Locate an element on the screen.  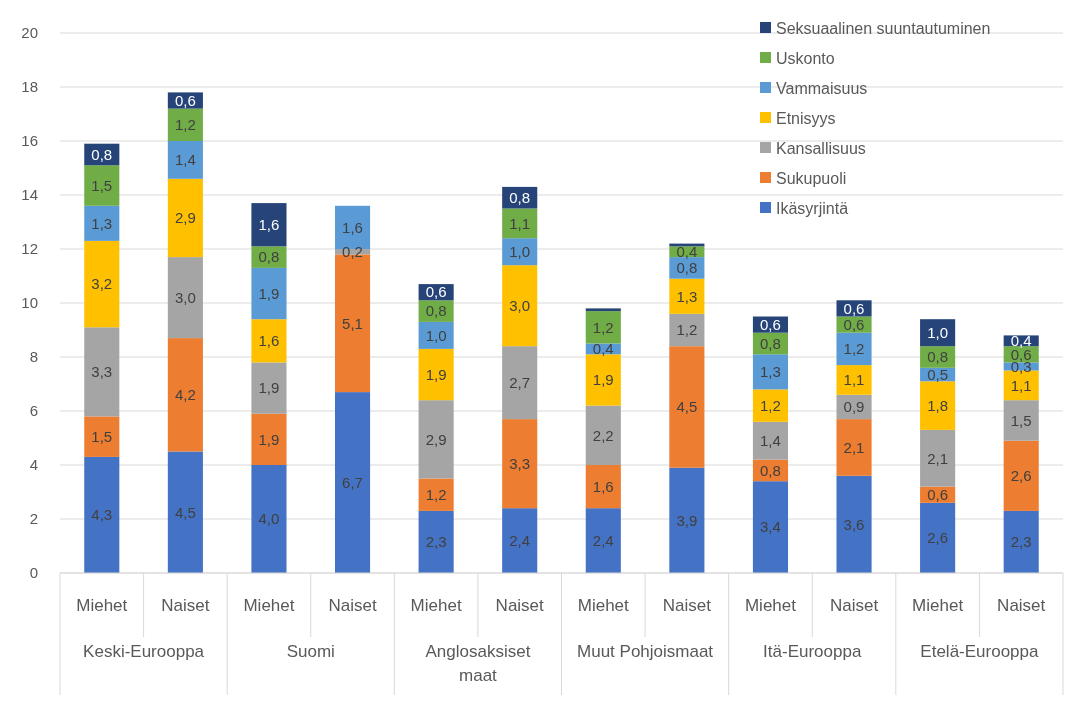
data-label: 5,1 is located at coordinates (352, 323).